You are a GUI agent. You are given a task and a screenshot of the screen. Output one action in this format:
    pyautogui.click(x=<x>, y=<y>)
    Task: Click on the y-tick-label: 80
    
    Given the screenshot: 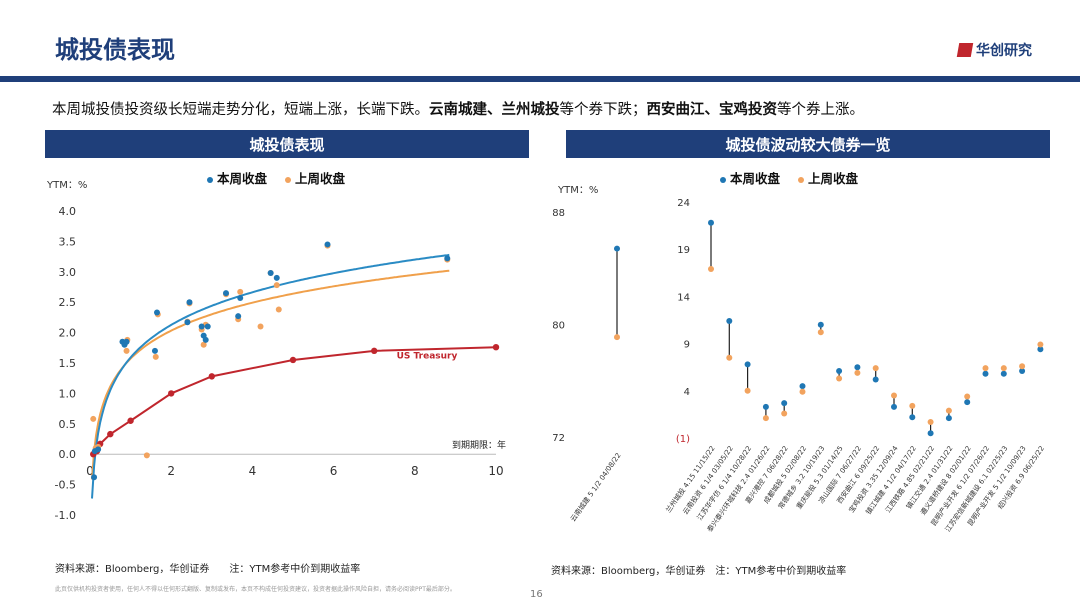 What is the action you would take?
    pyautogui.click(x=558, y=326)
    